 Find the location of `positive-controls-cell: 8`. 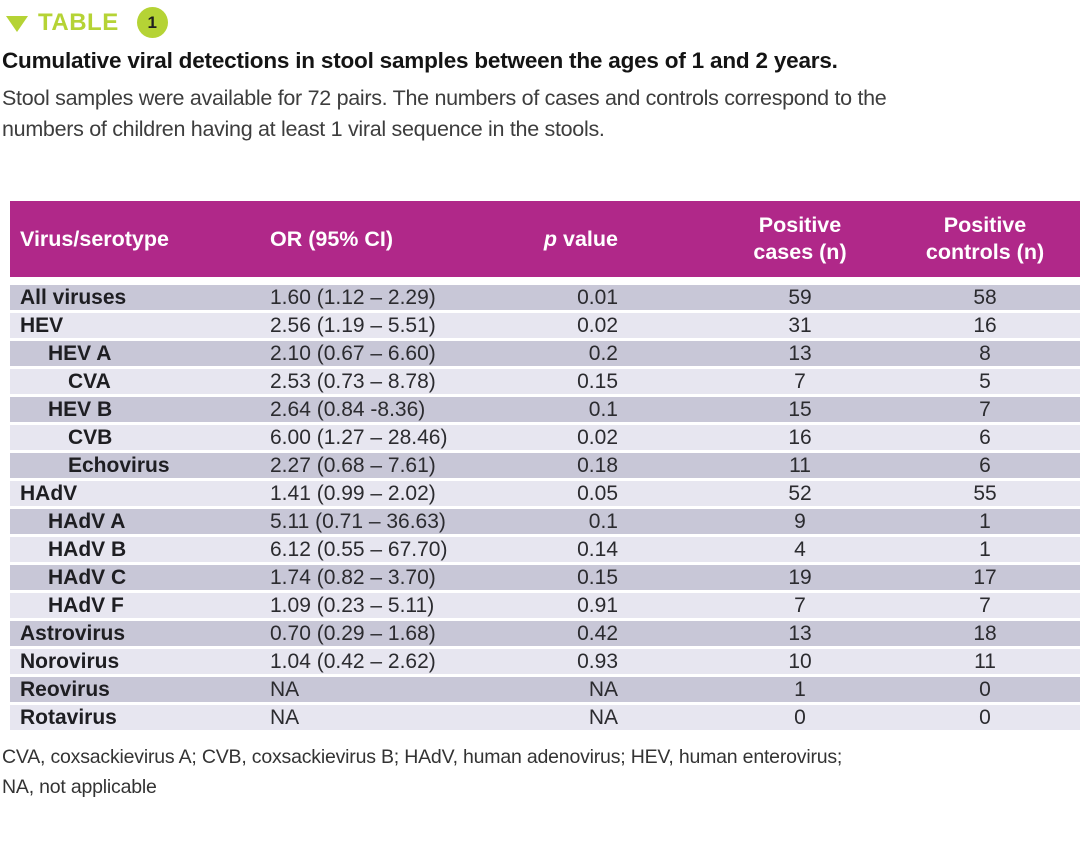

positive-controls-cell: 8 is located at coordinates (997, 355).